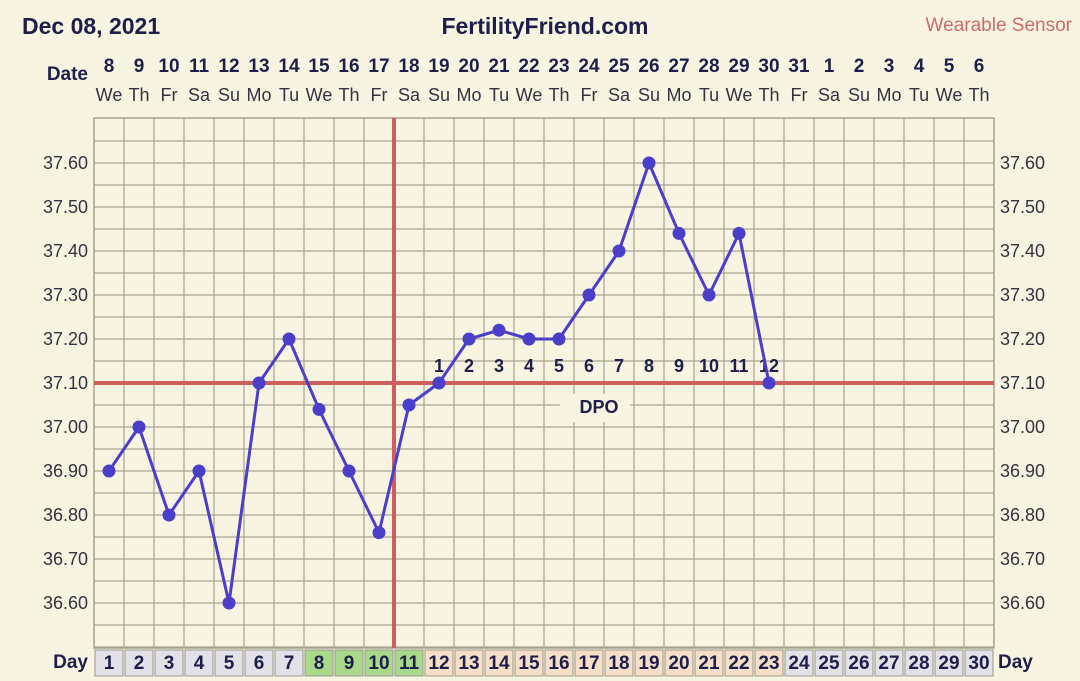 This screenshot has height=681, width=1080. I want to click on date-label: 23, so click(558, 66).